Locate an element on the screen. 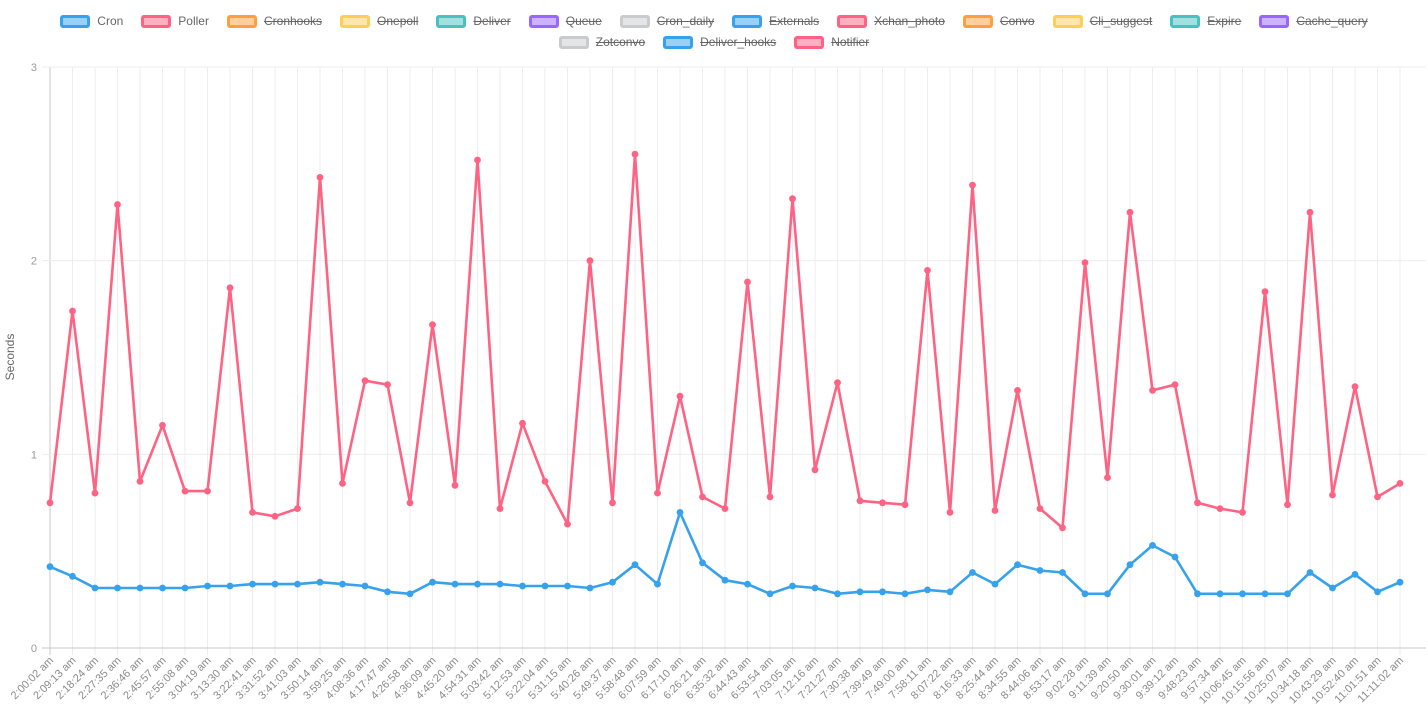  legend-item-deliver_hooks: Deliver_hooks is located at coordinates (719, 42).